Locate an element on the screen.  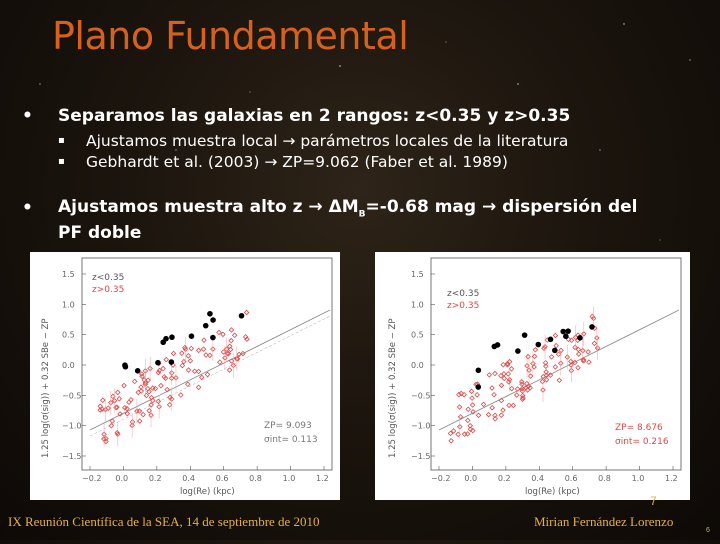
y-tick-label: 0.5 is located at coordinates (417, 335).